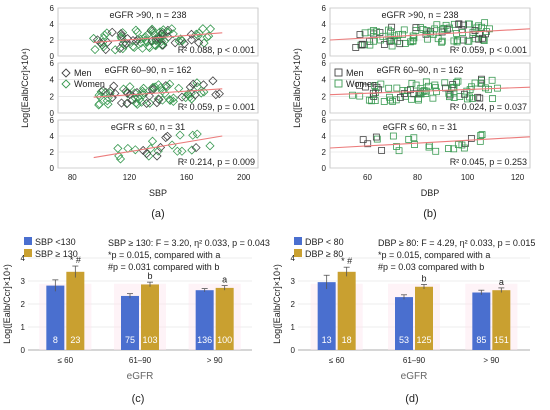 This screenshot has height=410, width=550. What do you see at coordinates (430, 142) in the screenshot?
I see `regression-line` at bounding box center [430, 142].